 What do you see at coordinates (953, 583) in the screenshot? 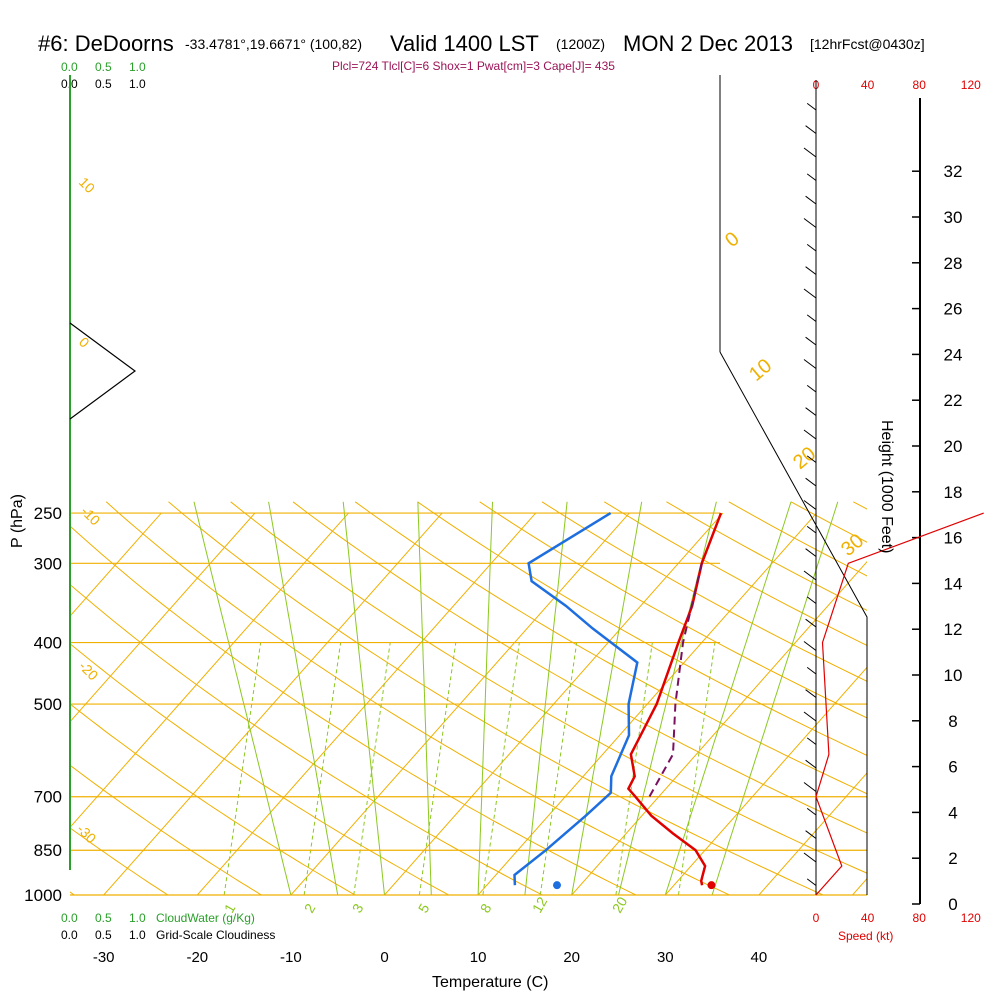
I see `height-tick-14: 14` at bounding box center [953, 583].